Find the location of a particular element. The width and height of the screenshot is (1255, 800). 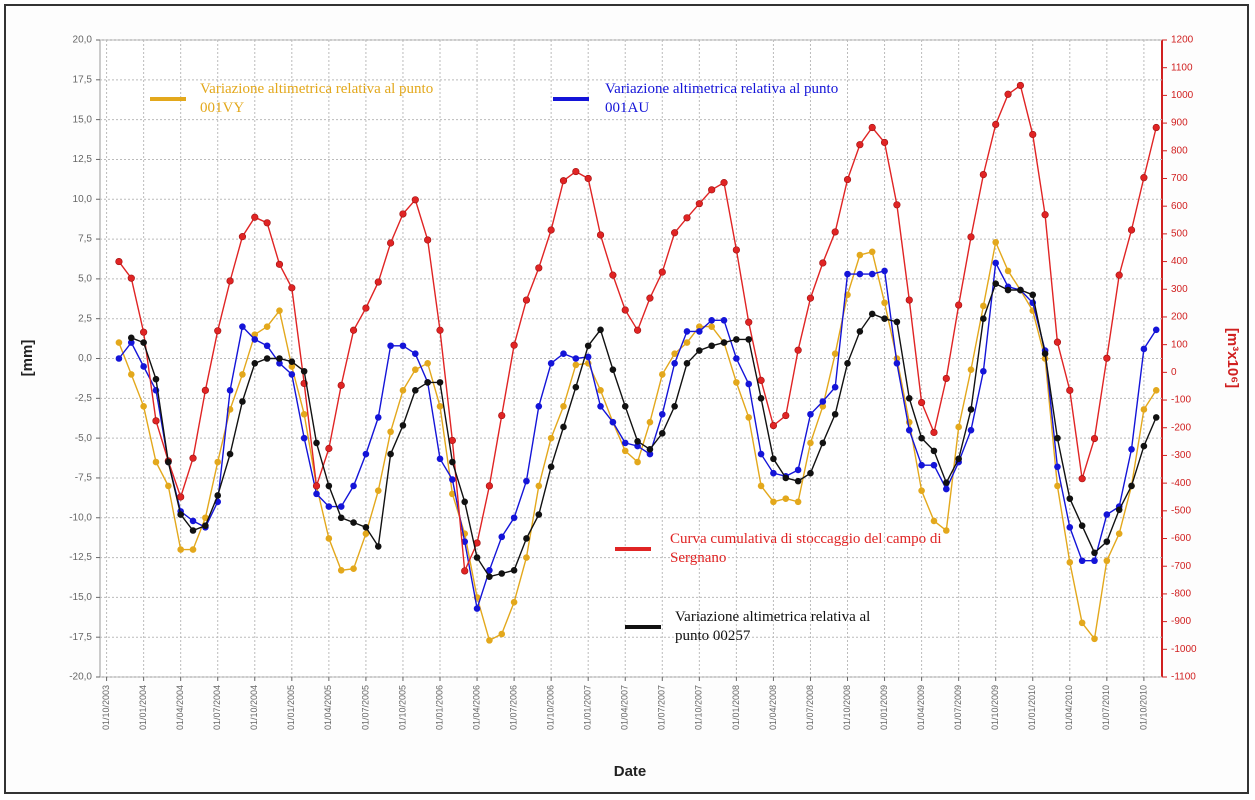

y2-tick-label: -200 is located at coordinates (1181, 427).